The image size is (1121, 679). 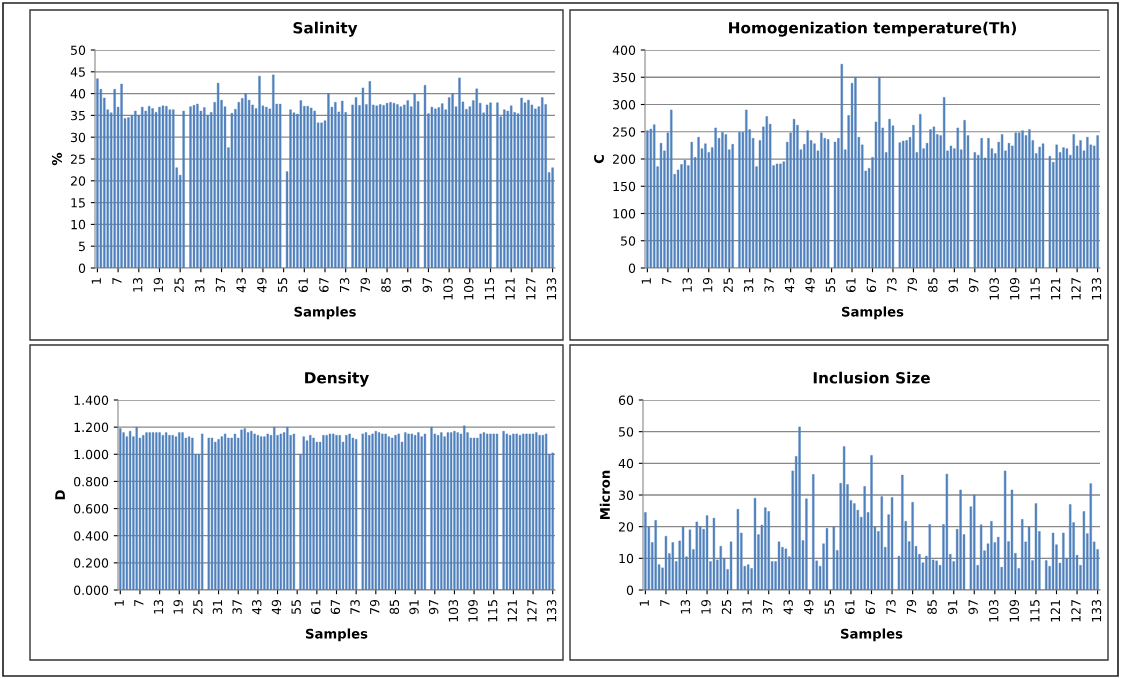 What do you see at coordinates (78, 94) in the screenshot?
I see `y-tick-label: 40` at bounding box center [78, 94].